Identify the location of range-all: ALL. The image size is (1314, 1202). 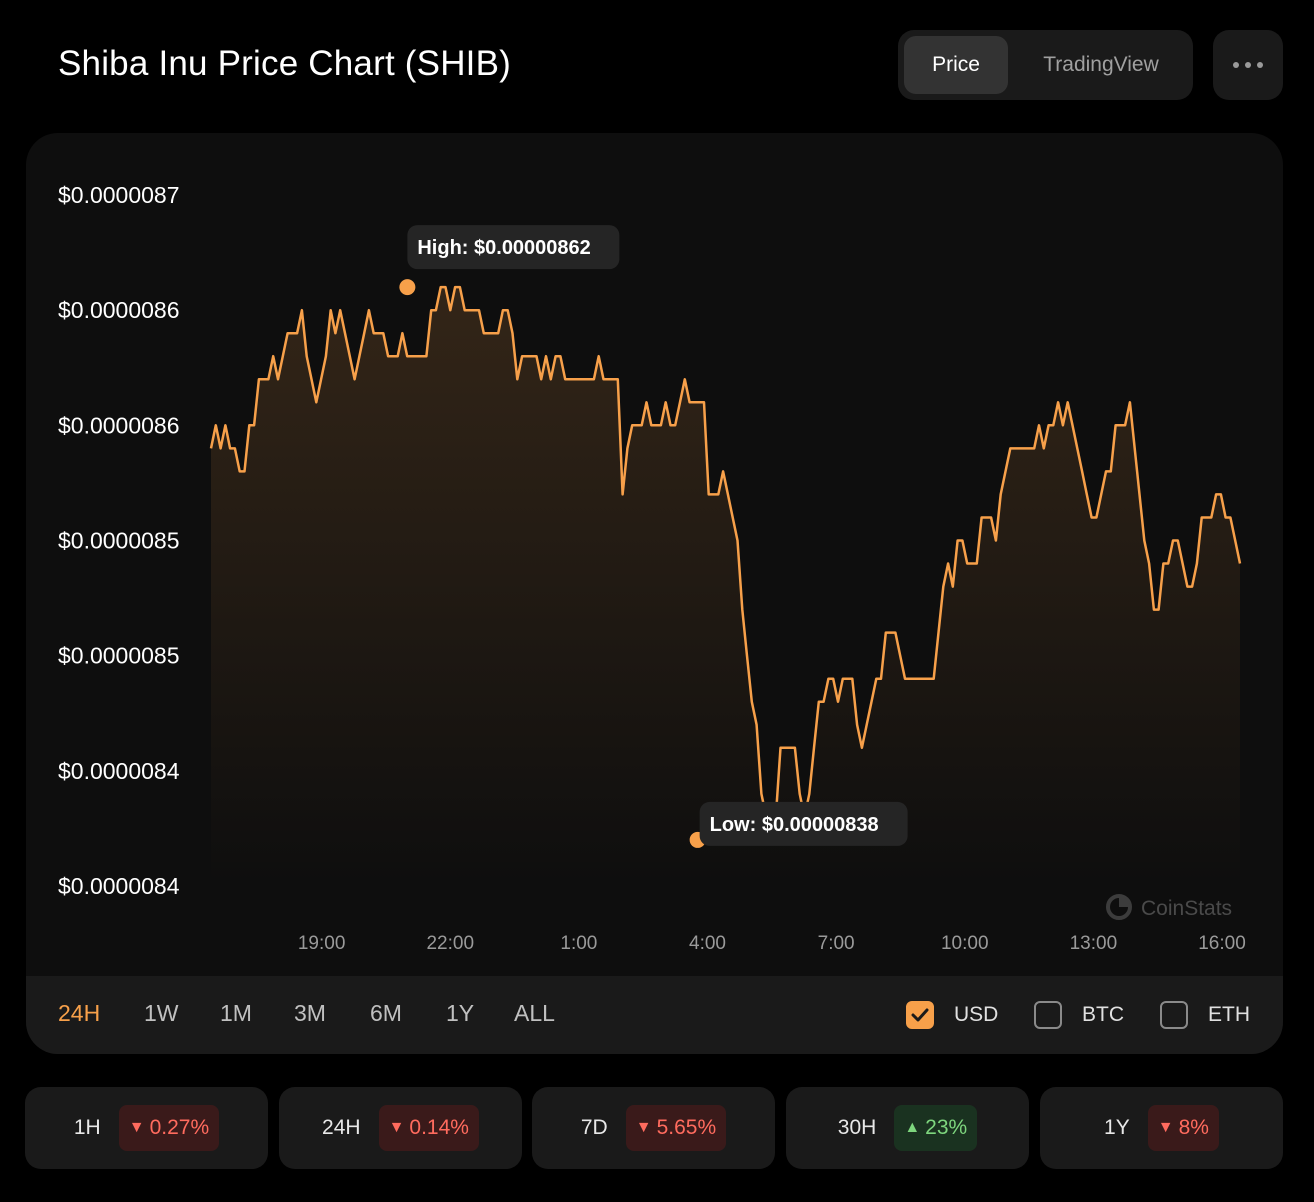
(534, 1013).